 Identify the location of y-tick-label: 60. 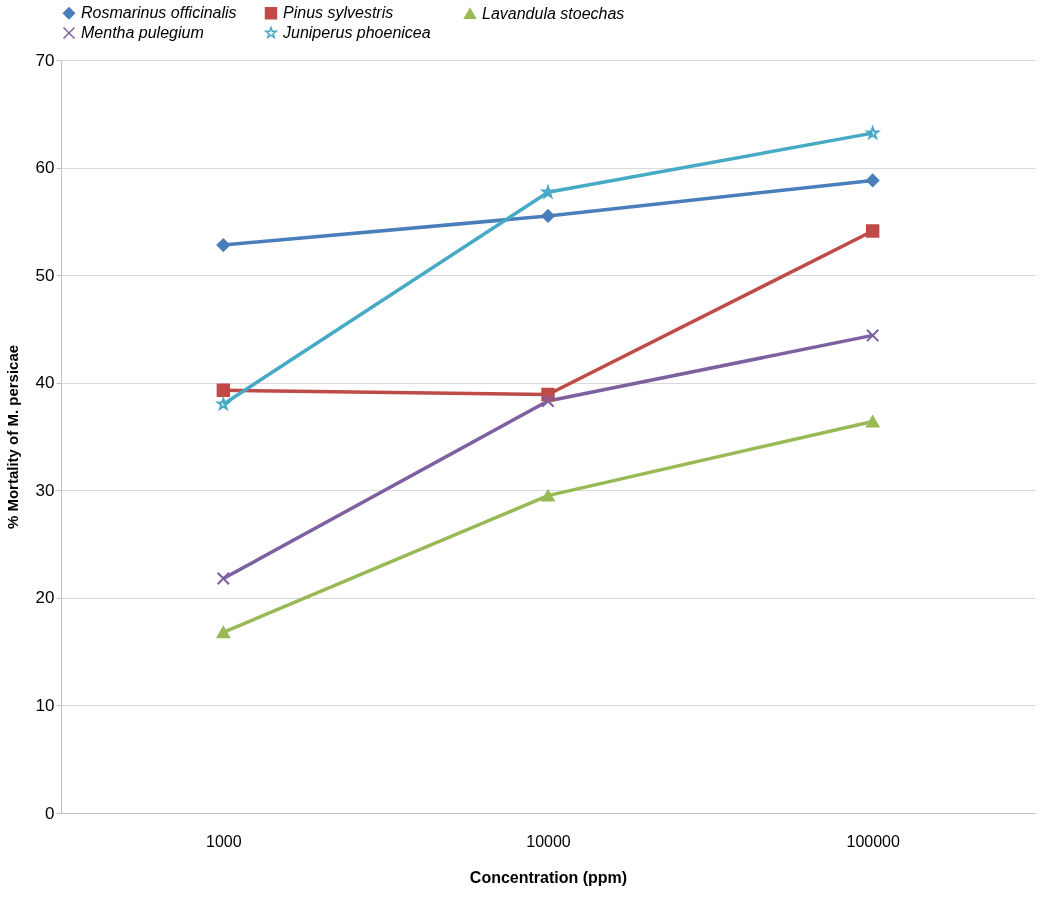
(45, 168).